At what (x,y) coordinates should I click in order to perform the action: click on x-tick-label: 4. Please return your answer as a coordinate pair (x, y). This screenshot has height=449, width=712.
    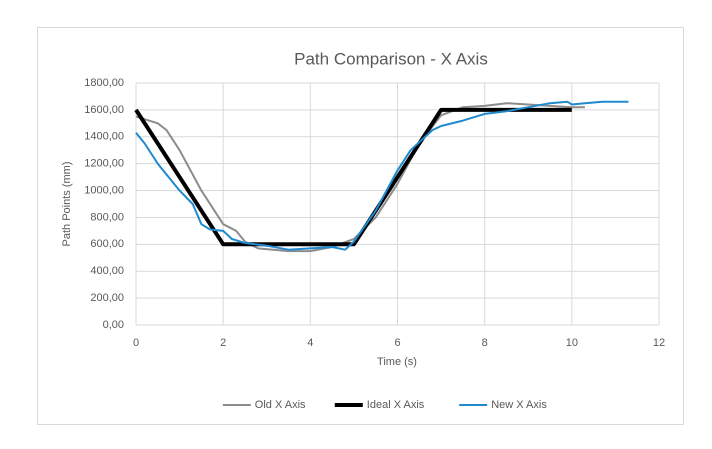
    Looking at the image, I should click on (310, 343).